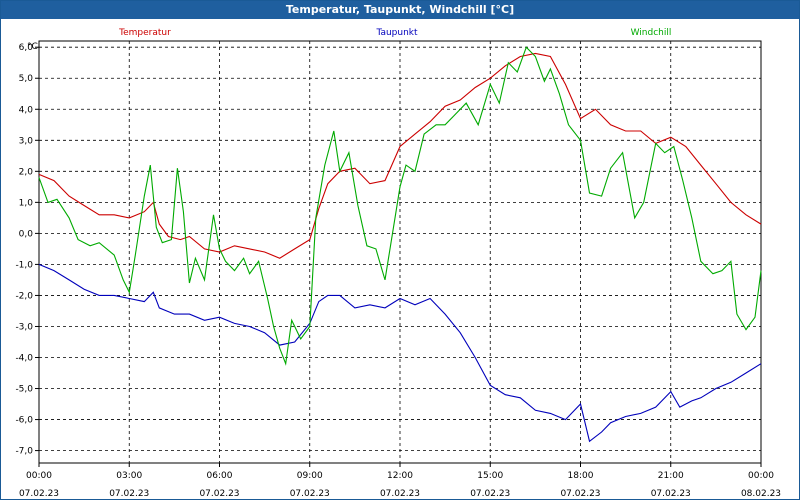 This screenshot has width=800, height=500. What do you see at coordinates (24, 296) in the screenshot?
I see `y-tick-label: -2,0` at bounding box center [24, 296].